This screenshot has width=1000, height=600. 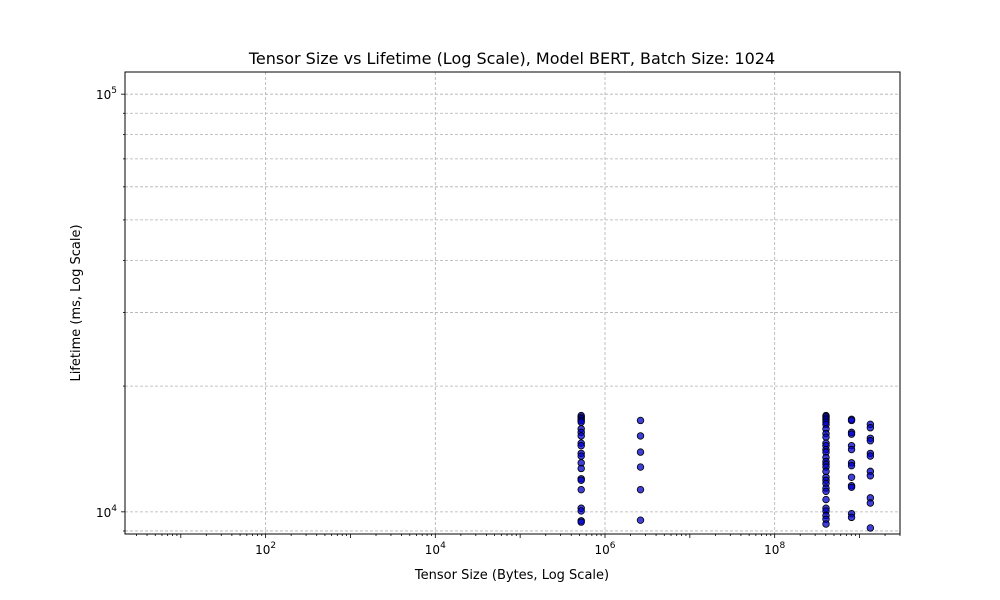 I want to click on x-tick-label: 10⁶, so click(x=604, y=549).